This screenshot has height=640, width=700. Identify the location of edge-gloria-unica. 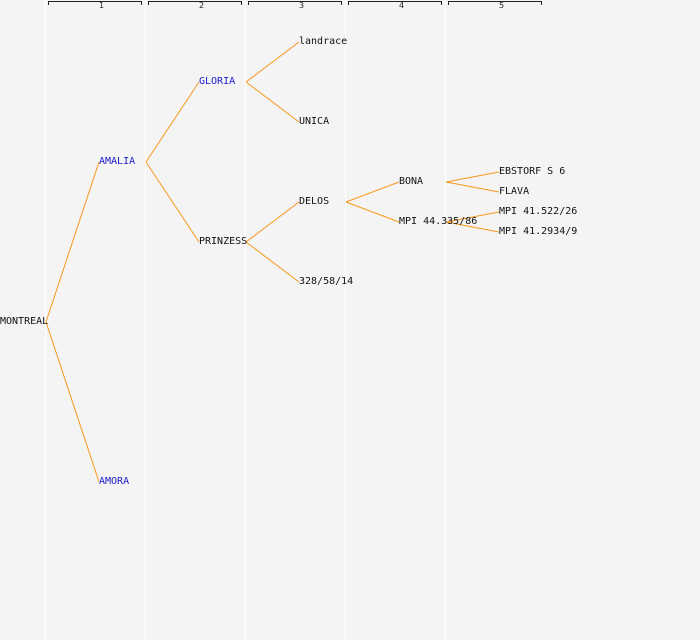
(272, 102).